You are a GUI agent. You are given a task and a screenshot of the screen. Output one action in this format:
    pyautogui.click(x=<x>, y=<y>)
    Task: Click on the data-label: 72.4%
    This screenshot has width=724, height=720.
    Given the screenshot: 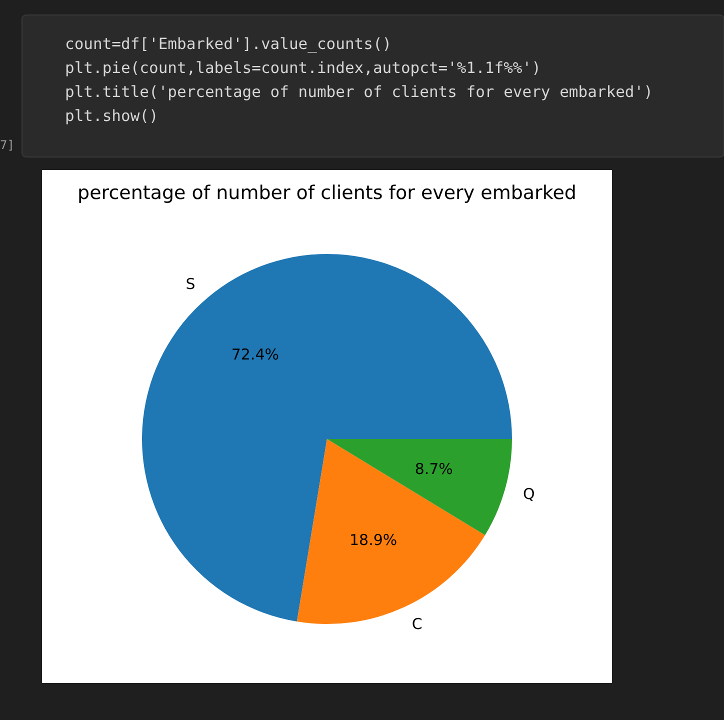 What is the action you would take?
    pyautogui.click(x=255, y=354)
    